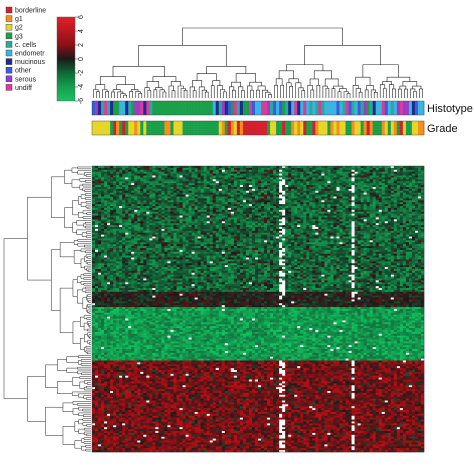  Describe the element at coordinates (327, 92) in the screenshot. I see `column-dendrogram-branch` at that location.